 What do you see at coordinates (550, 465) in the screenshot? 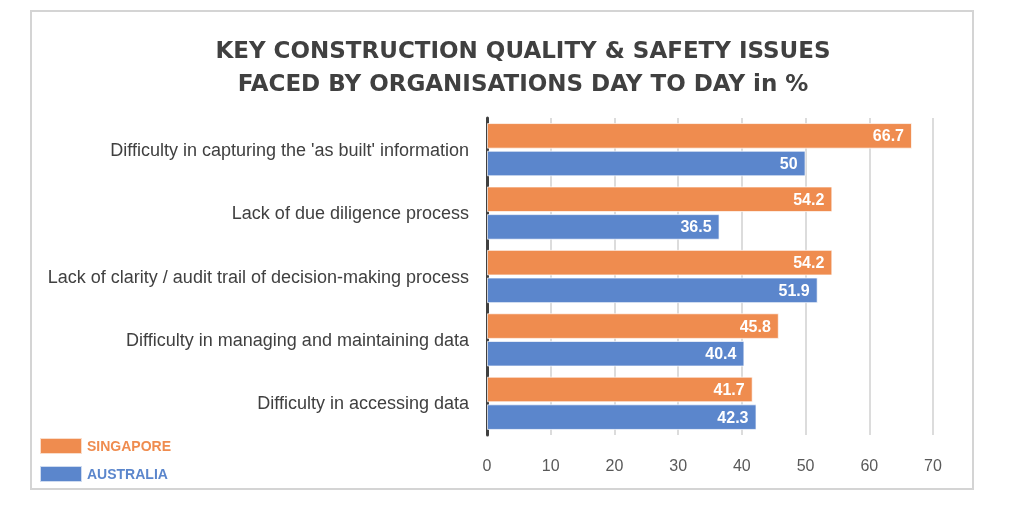
I see `x-tick-label: 10` at bounding box center [550, 465].